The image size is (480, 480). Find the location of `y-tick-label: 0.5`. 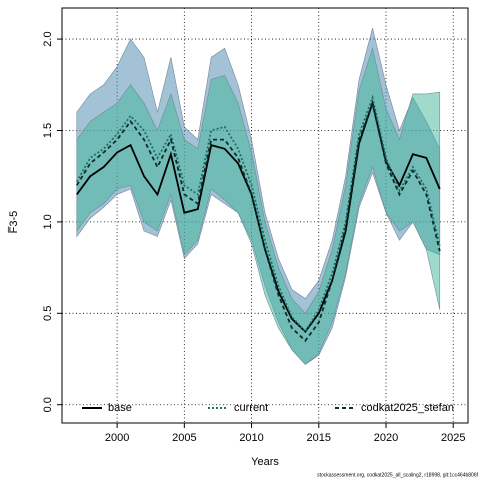

y-tick-label: 0.5 is located at coordinates (48, 313).